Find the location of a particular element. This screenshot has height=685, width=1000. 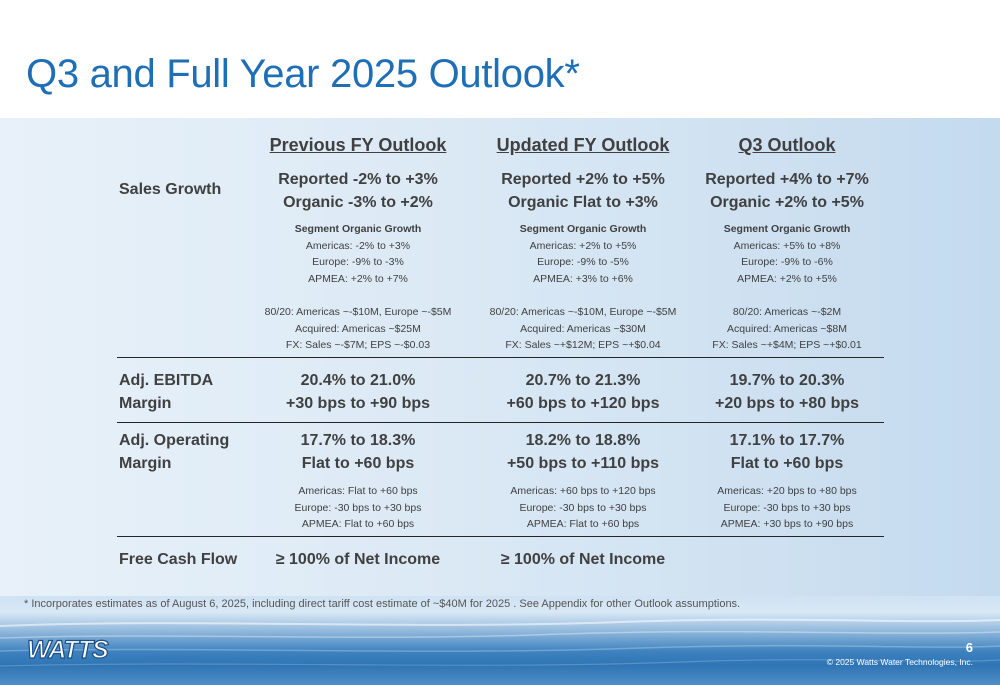

detail-line: FX: Sales ~+$4M; EPS ~+$0.01 is located at coordinates (787, 345).